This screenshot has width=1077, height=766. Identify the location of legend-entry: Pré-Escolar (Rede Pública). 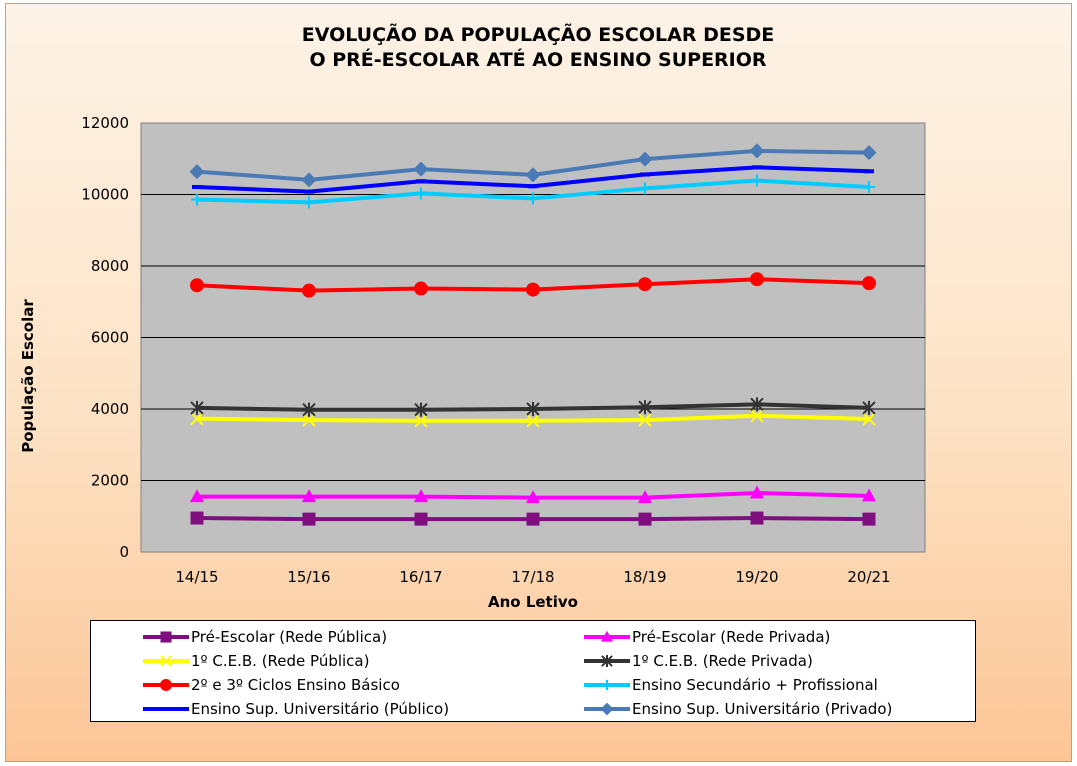
(265, 637).